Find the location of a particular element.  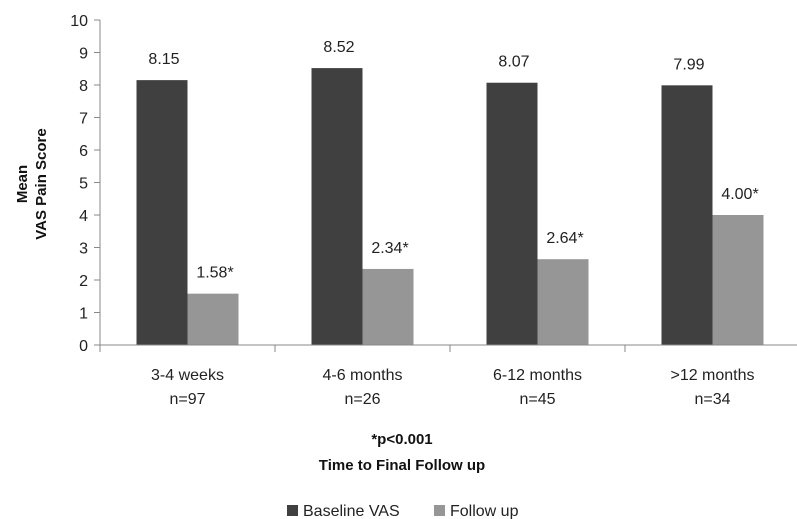

legend: Baseline VAS Follow up is located at coordinates (403, 511).